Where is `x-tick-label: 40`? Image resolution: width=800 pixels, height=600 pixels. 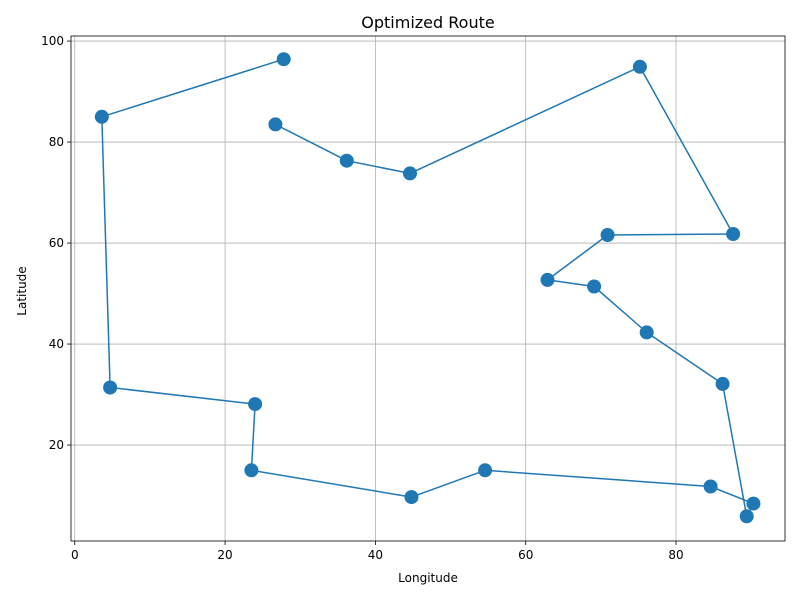 x-tick-label: 40 is located at coordinates (375, 555).